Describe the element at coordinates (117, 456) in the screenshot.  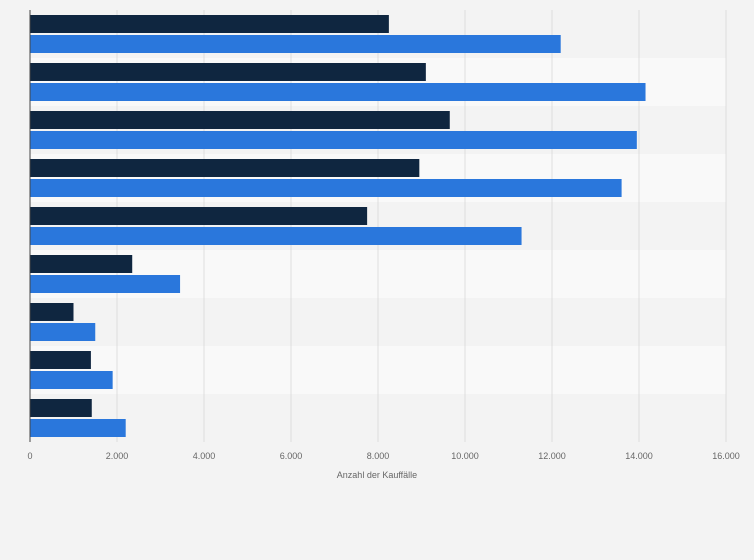
I see `x-tick-label: 2.000` at that location.